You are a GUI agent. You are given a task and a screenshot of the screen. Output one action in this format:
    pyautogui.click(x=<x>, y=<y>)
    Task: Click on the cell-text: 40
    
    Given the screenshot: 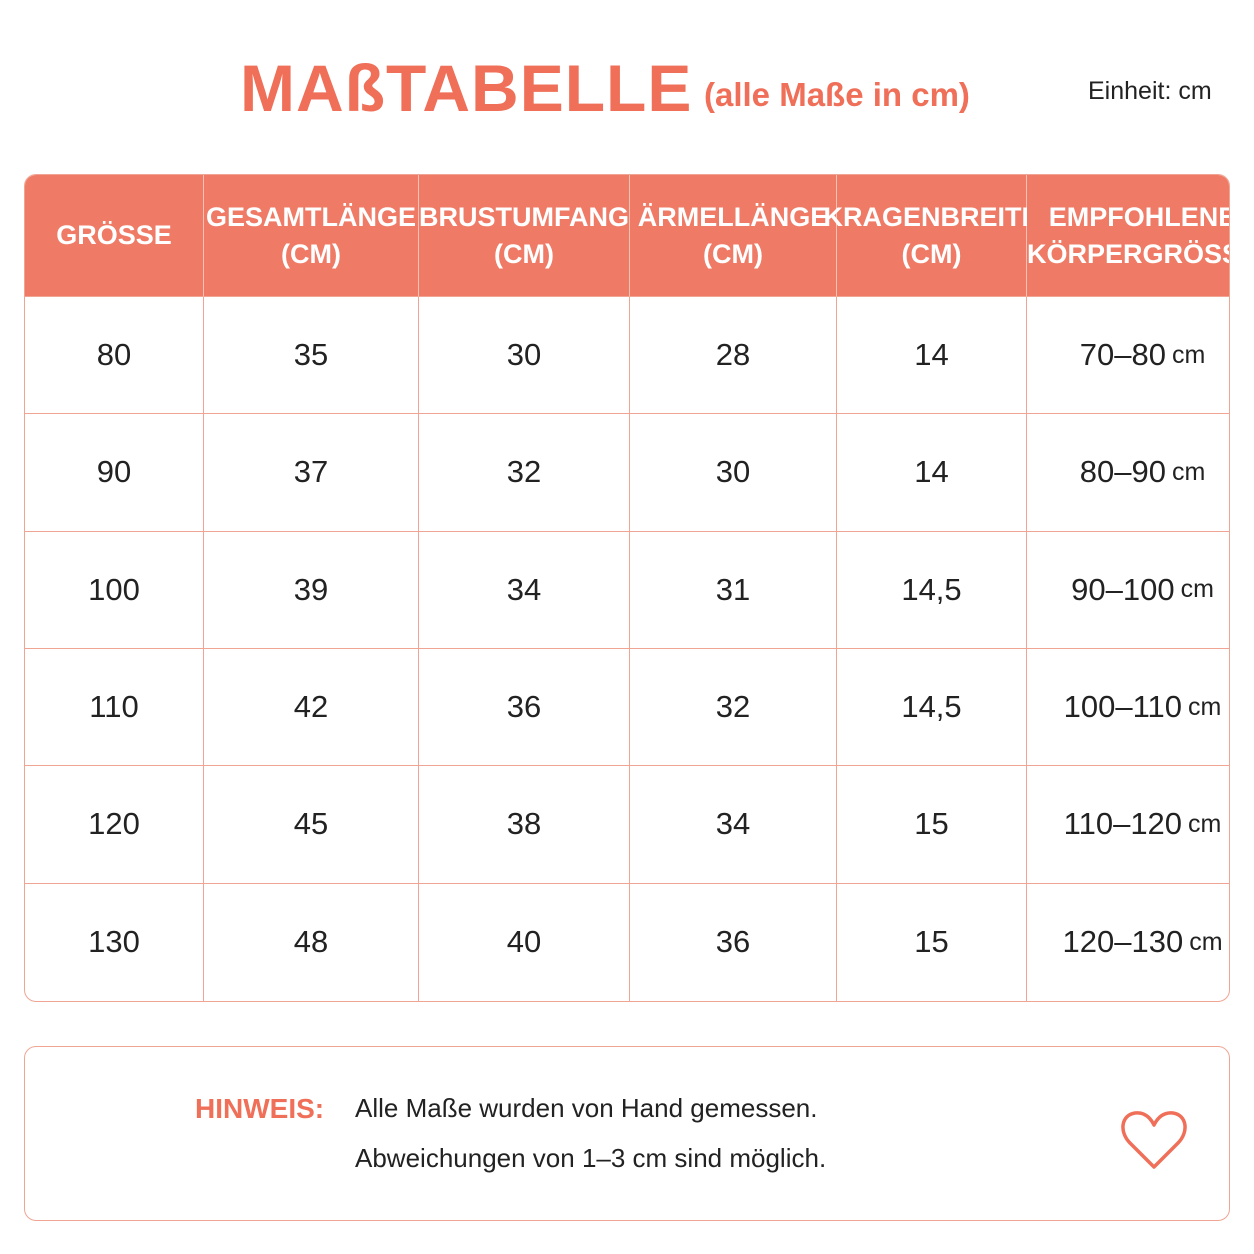 What is the action you would take?
    pyautogui.click(x=524, y=942)
    